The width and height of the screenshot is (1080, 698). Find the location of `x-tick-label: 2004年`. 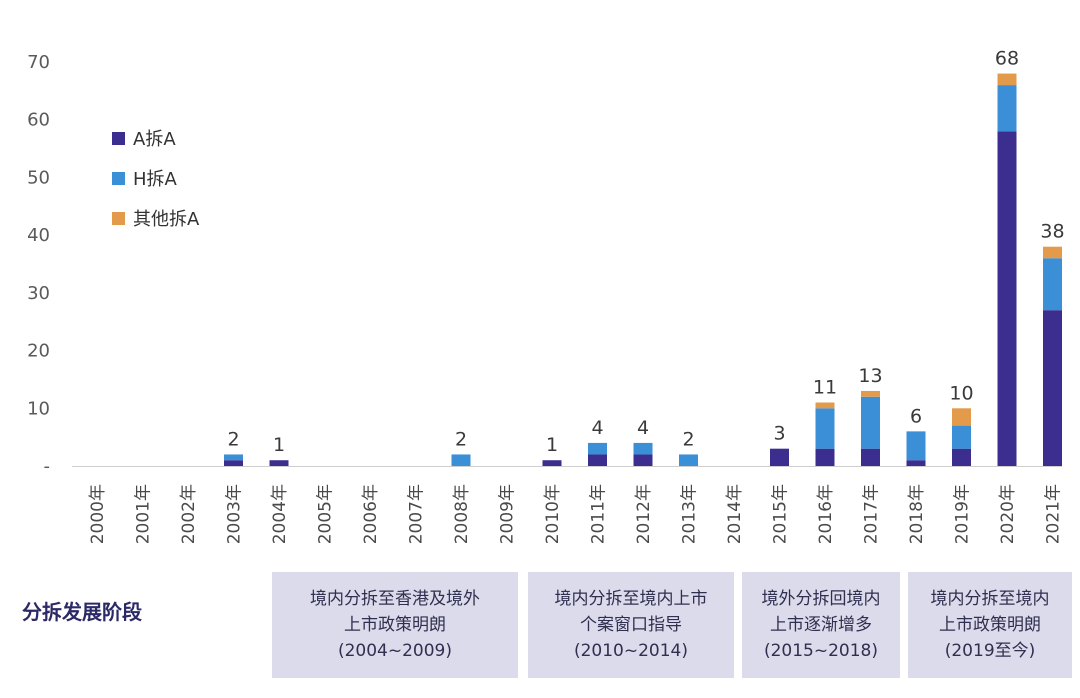

x-tick-label: 2004年 is located at coordinates (280, 514).